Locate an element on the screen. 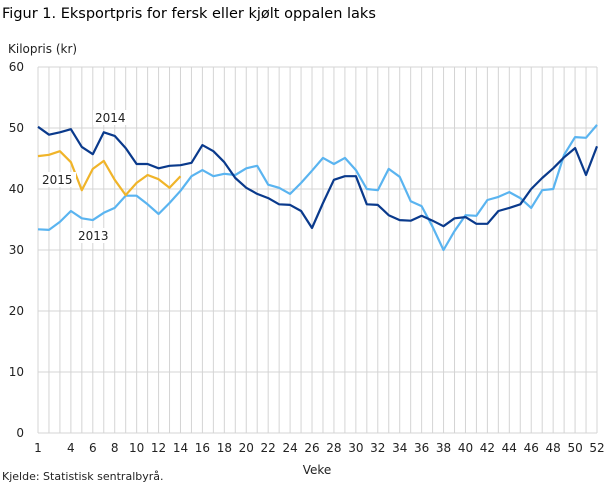  series-label-2015: 2015 is located at coordinates (57, 180).